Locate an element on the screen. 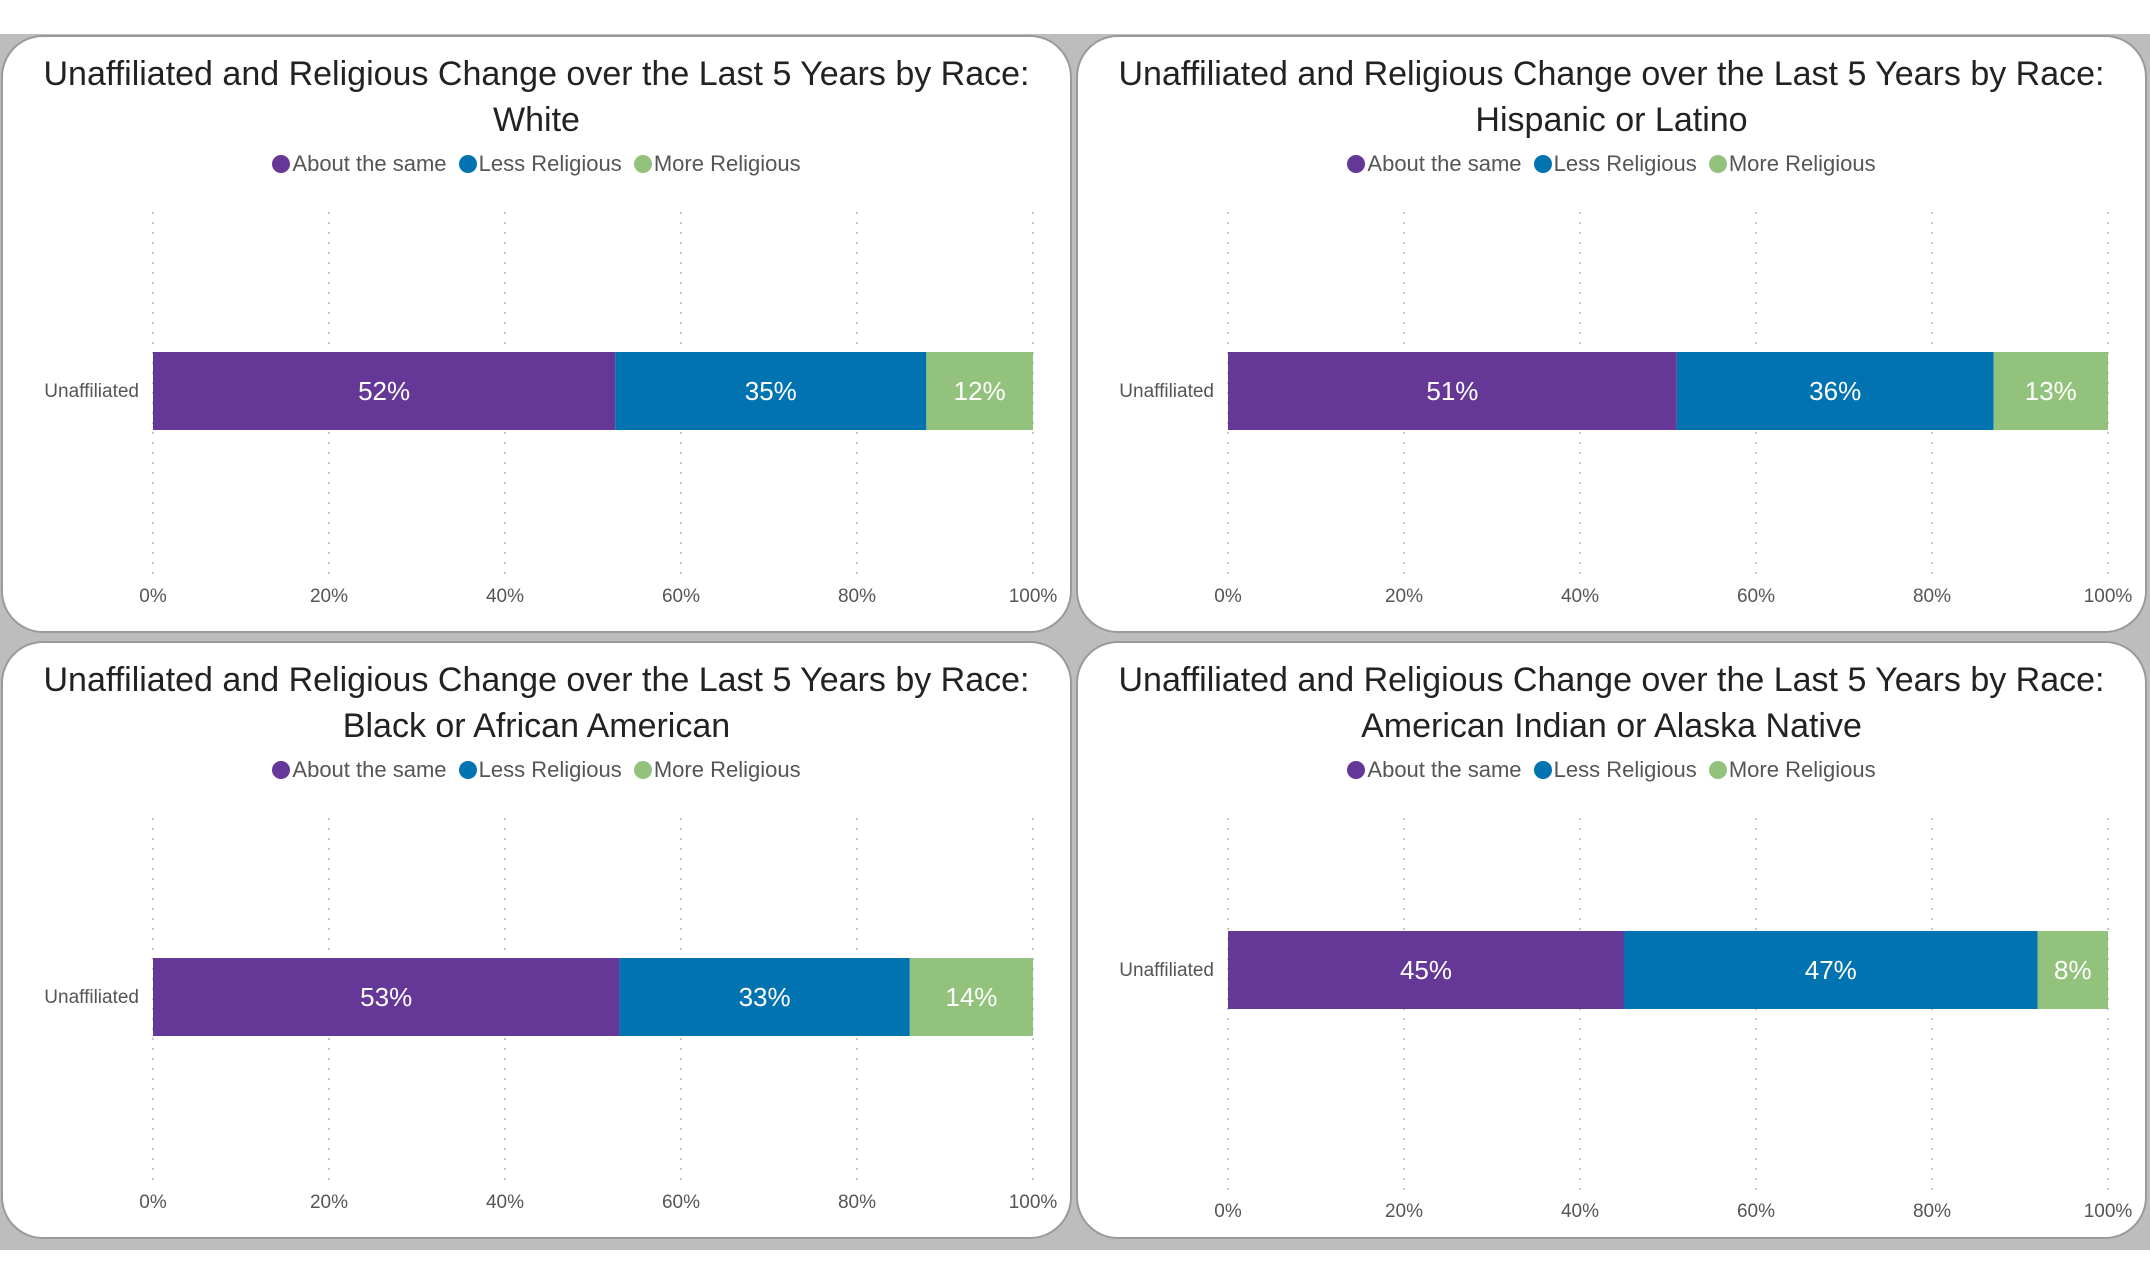 The image size is (2150, 1275). data-label-more-religious: 12% is located at coordinates (980, 391).